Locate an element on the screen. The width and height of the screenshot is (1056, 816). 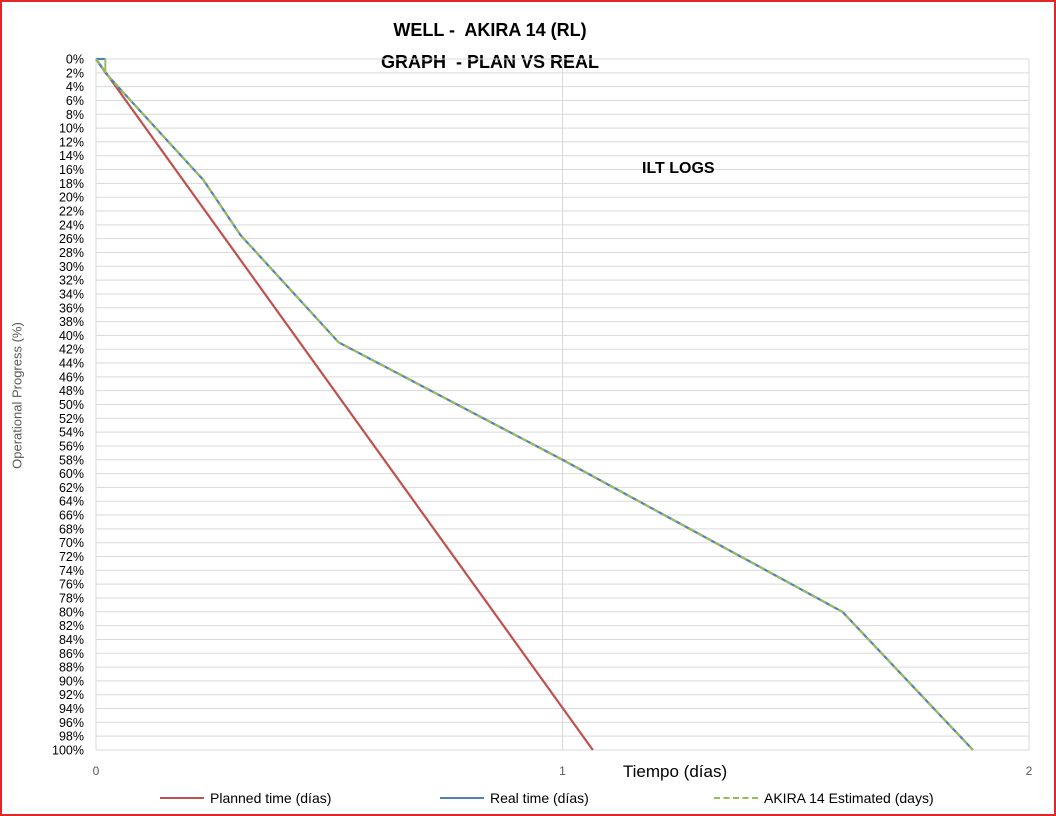
legend-label-planned: Planned time (días) is located at coordinates (271, 798).